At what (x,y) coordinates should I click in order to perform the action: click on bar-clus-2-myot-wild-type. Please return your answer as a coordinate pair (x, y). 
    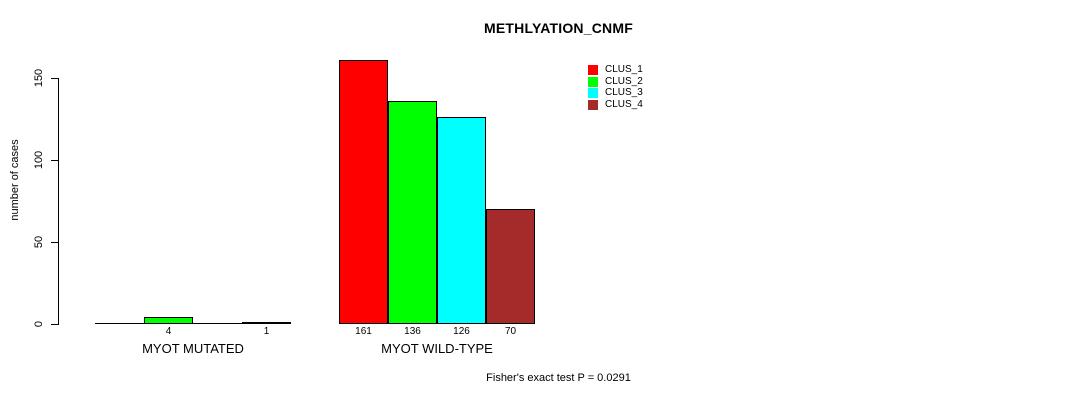
    Looking at the image, I should click on (412, 212).